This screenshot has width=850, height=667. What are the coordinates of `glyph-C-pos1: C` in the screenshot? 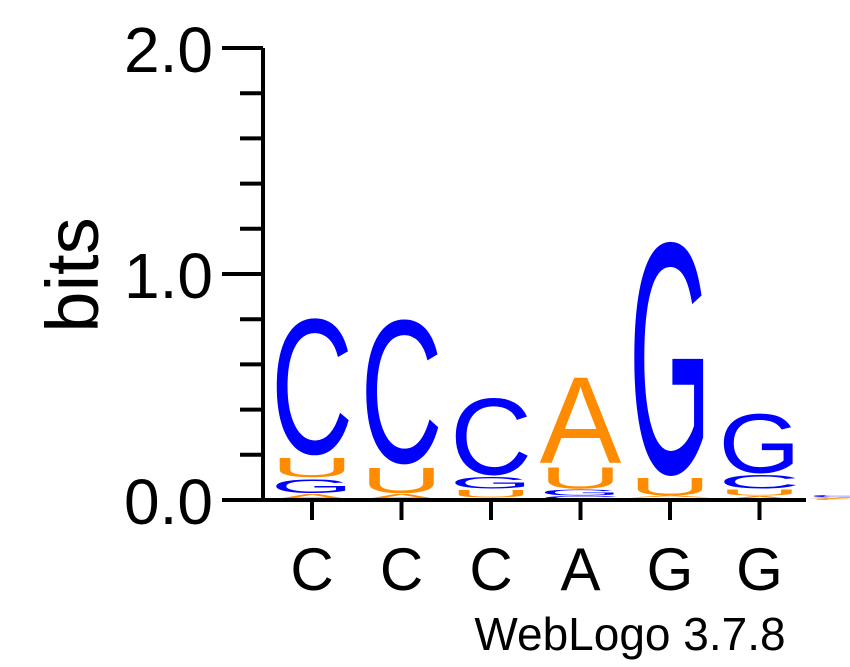 It's located at (312, 386).